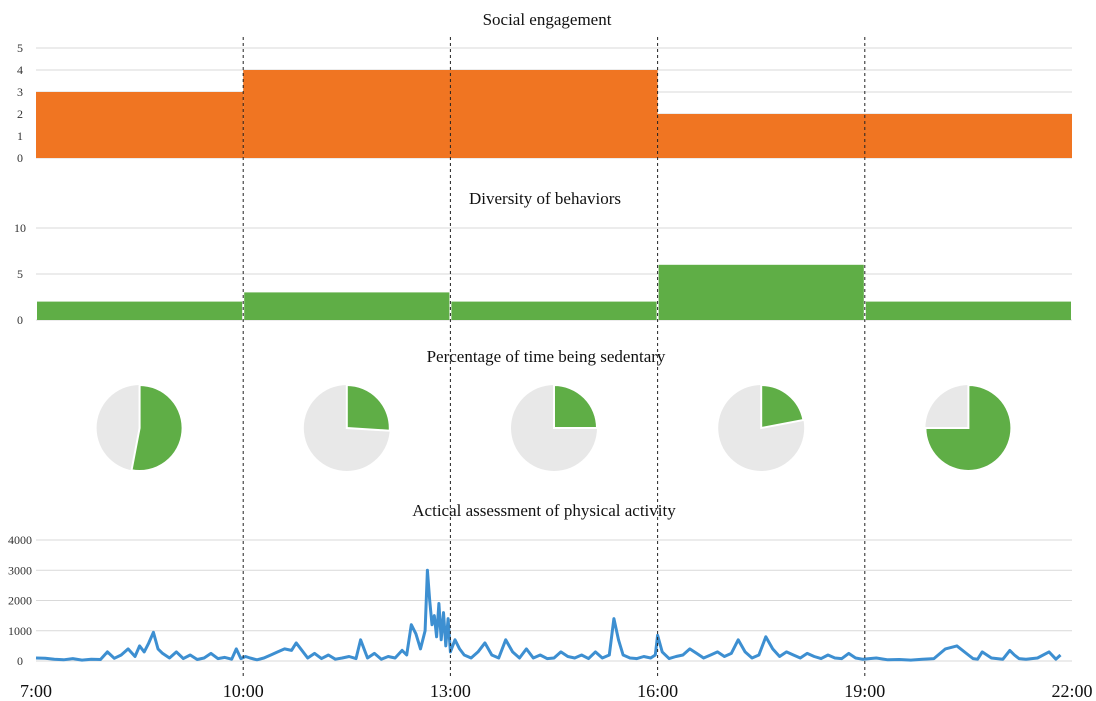  Describe the element at coordinates (20, 540) in the screenshot. I see `activity-ytick-label: 4000` at that location.